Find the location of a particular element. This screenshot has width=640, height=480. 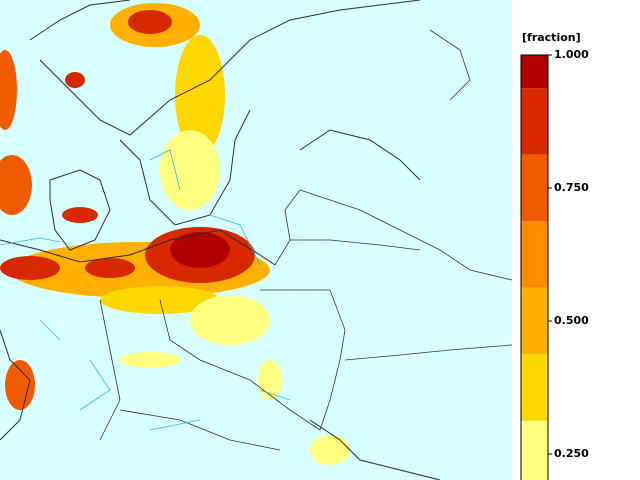

colorbar-tick-label: 0.500 is located at coordinates (571, 320).